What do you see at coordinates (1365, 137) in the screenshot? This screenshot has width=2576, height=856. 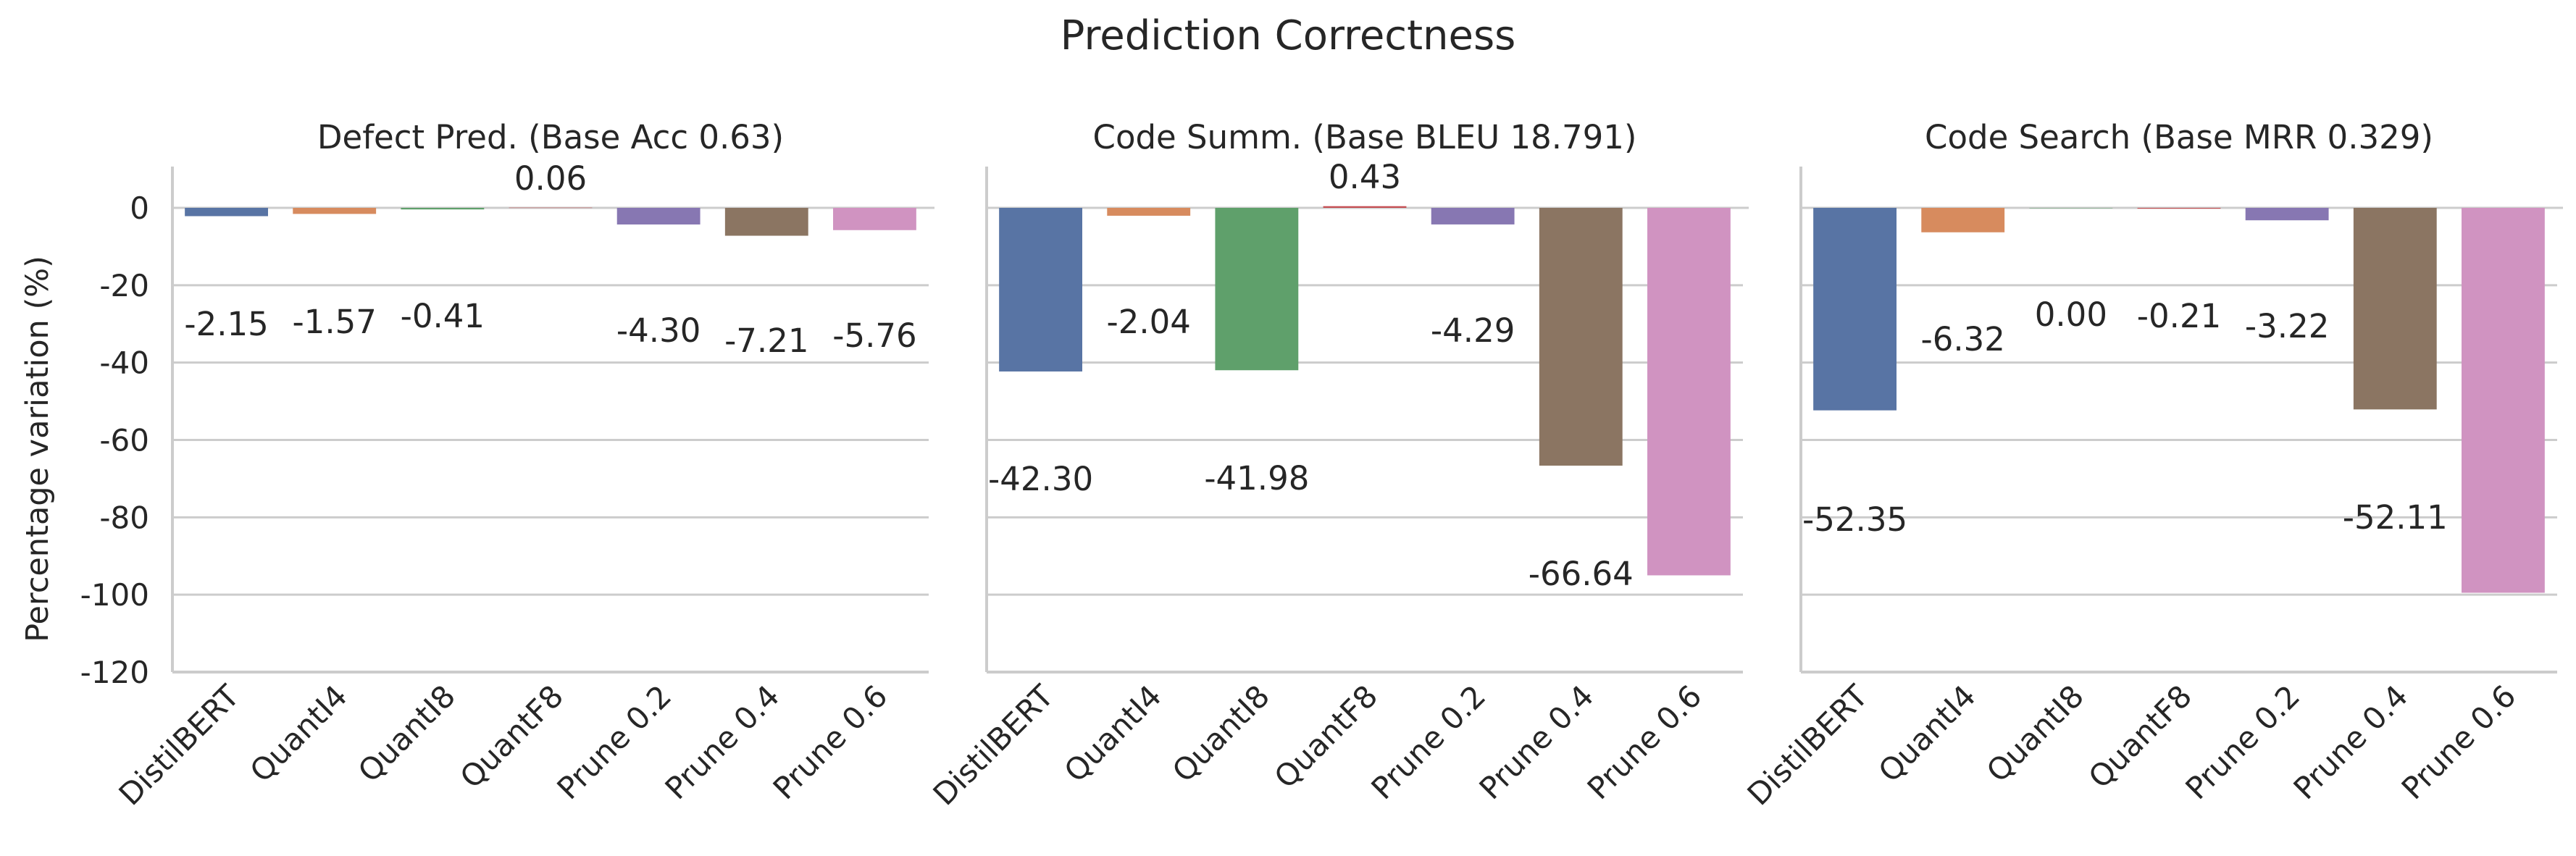 I see `panel-title: Code Summ. (Base BLEU 18.791)` at bounding box center [1365, 137].